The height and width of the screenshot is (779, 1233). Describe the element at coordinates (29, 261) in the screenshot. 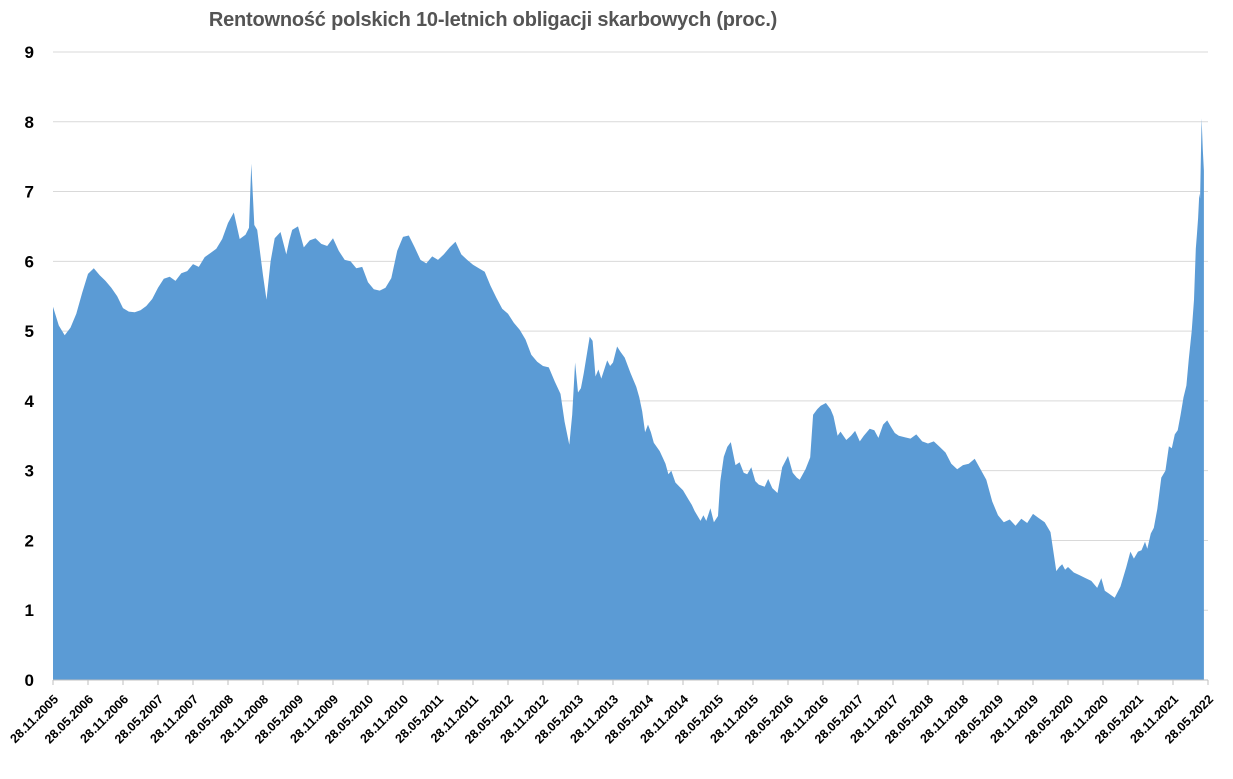

I see `y-axis-tick-label: 6` at that location.